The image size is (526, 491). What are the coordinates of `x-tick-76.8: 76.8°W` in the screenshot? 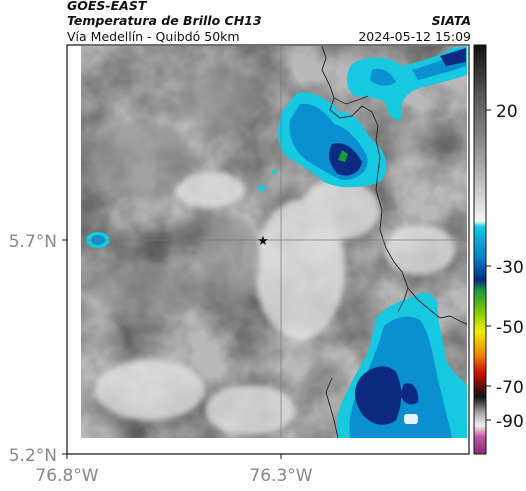 It's located at (66, 476).